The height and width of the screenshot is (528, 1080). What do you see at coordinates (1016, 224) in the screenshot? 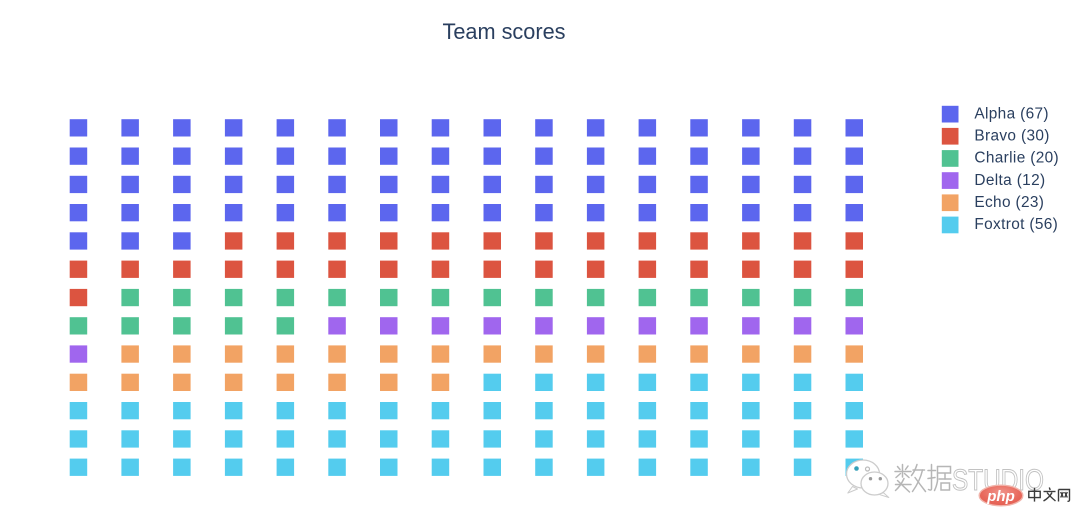
I see `svg-text: Foxtrot (56)` at bounding box center [1016, 224].